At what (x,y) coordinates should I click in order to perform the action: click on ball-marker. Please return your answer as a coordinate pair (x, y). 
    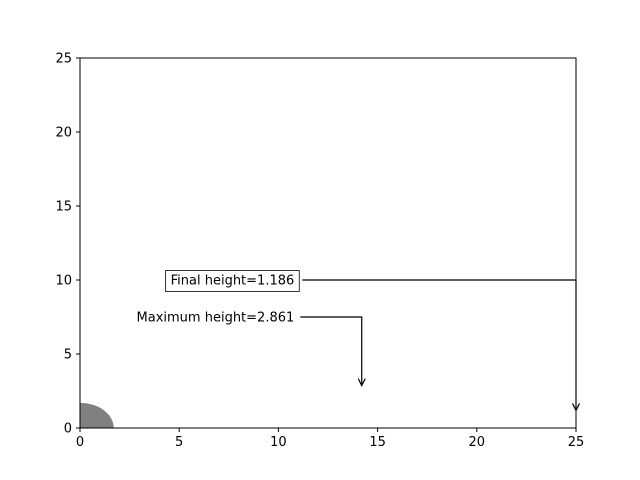
    Looking at the image, I should click on (97, 415).